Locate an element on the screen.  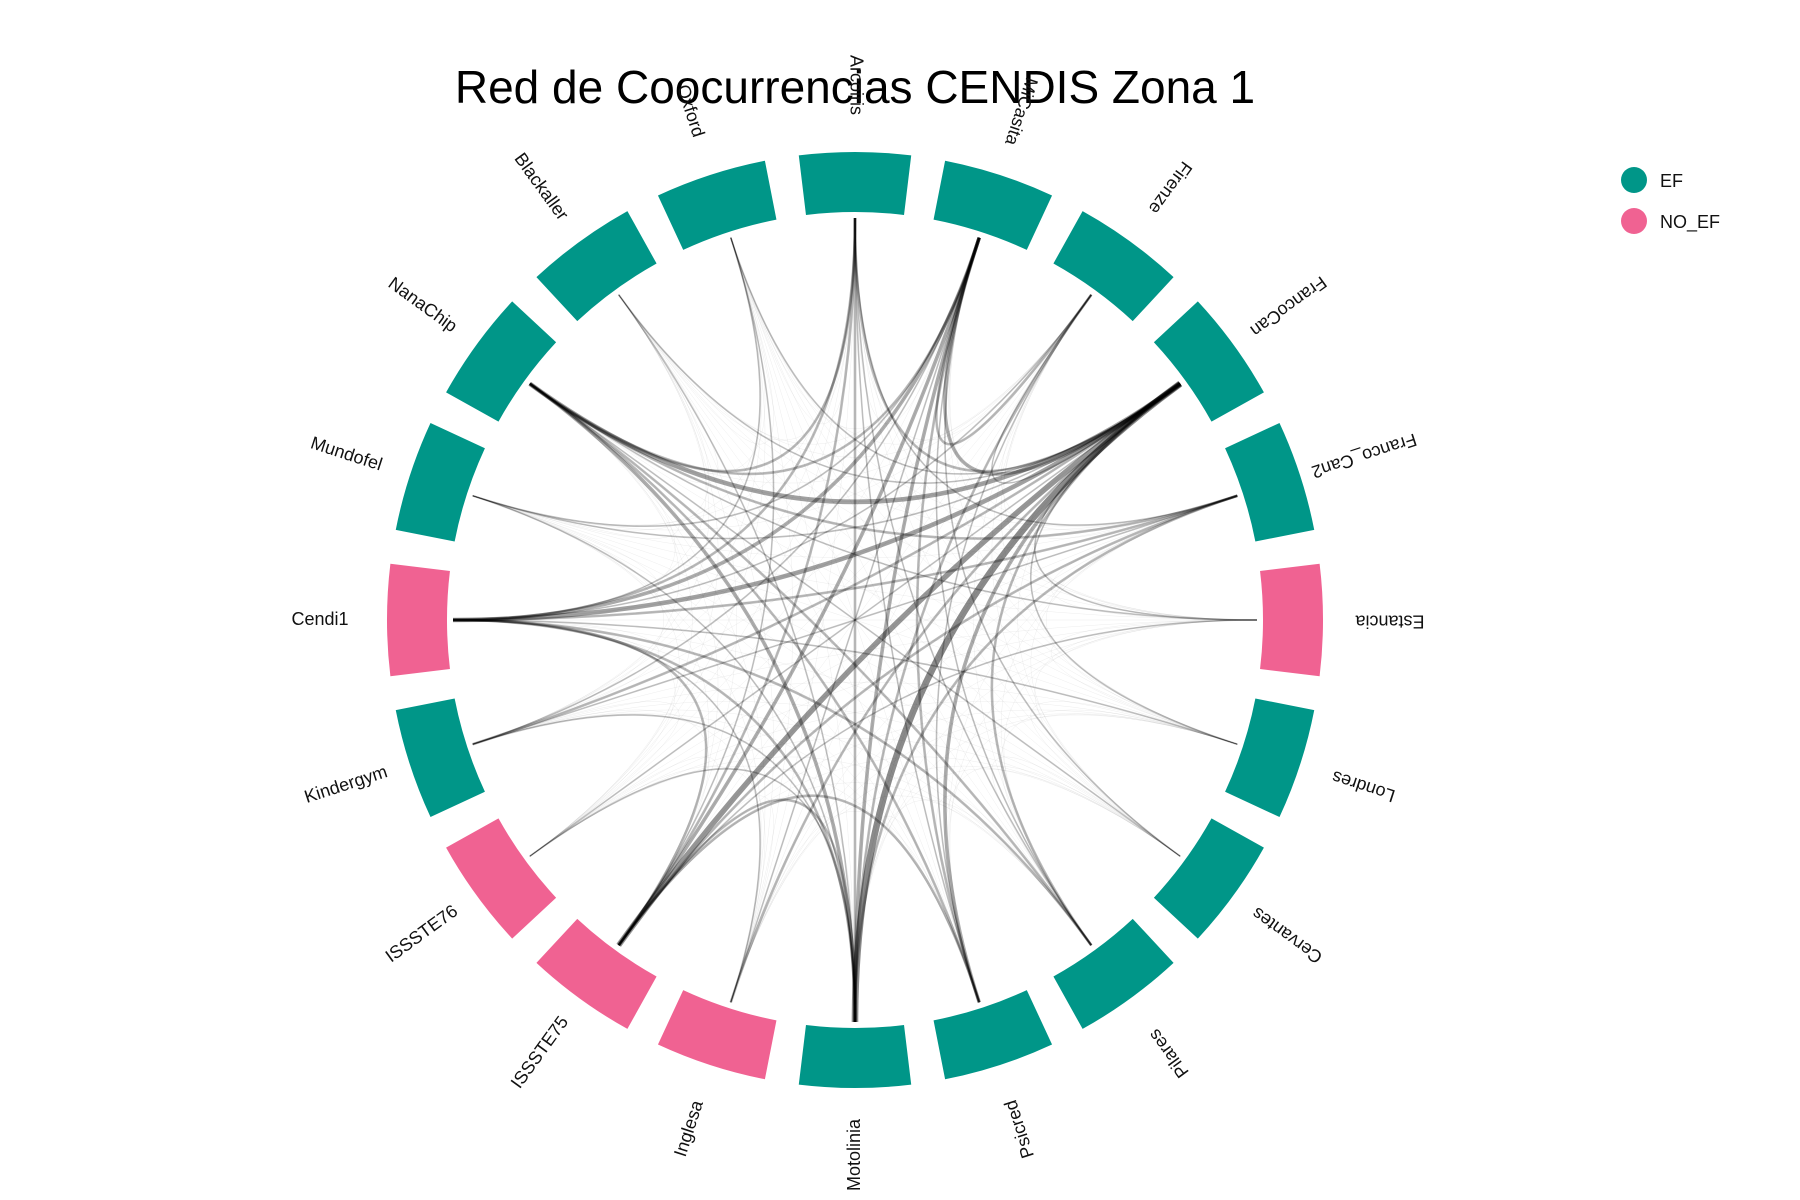
link-issste75-arcoiris is located at coordinates (737, 581).